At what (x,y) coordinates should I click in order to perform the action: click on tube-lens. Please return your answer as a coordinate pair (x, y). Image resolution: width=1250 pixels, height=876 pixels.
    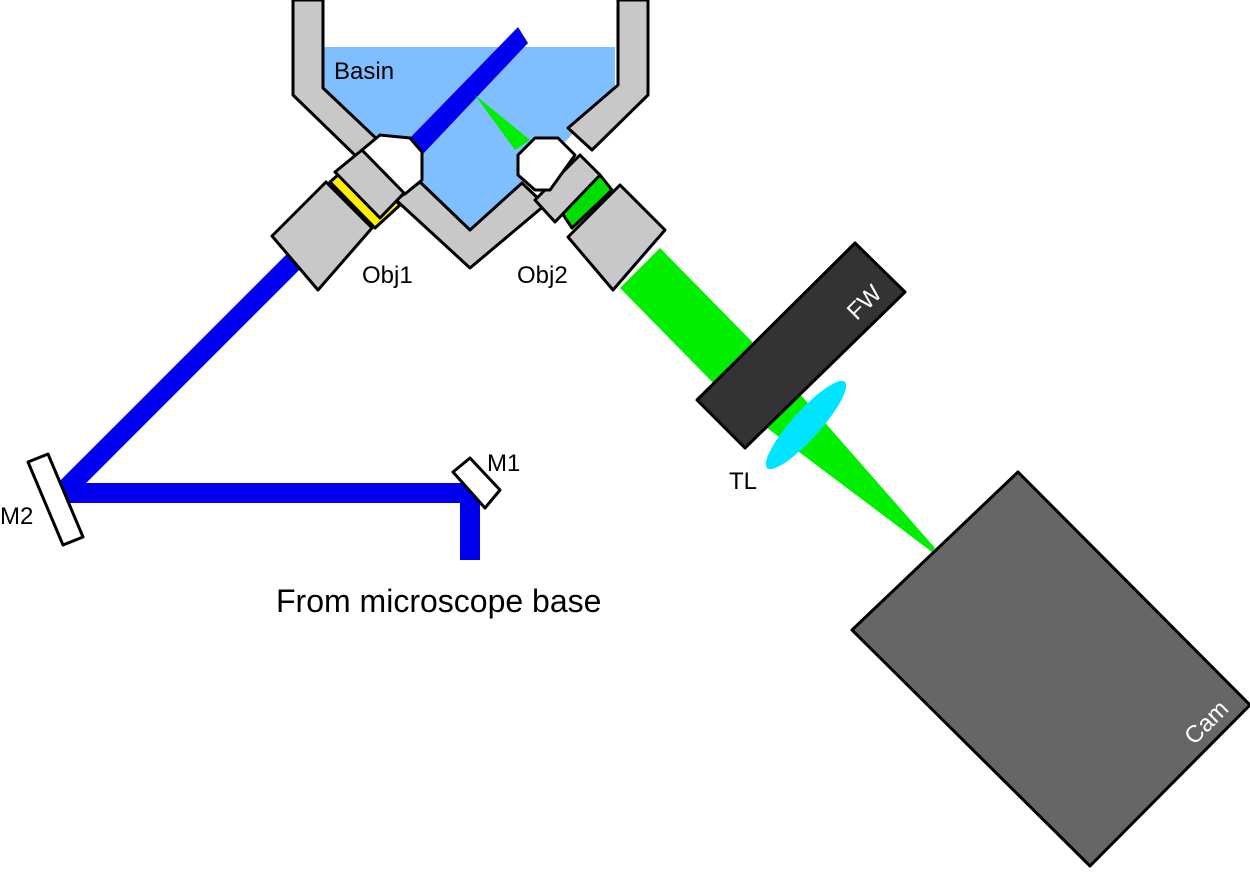
    Looking at the image, I should click on (806, 425).